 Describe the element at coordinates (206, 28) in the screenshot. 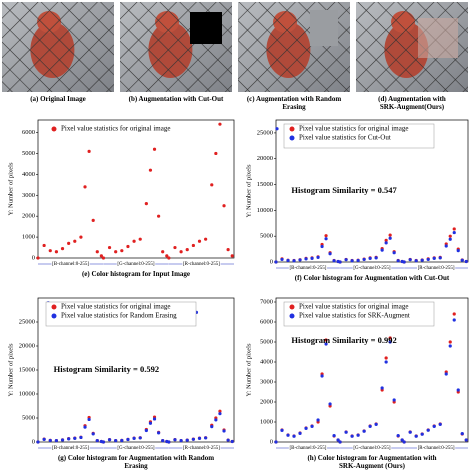

I see `cutout` at that location.